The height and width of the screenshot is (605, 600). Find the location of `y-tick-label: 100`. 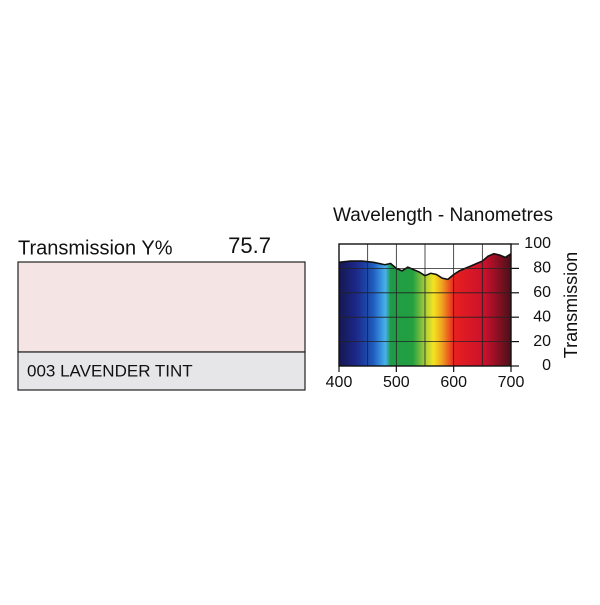

y-tick-label: 100 is located at coordinates (537, 243).